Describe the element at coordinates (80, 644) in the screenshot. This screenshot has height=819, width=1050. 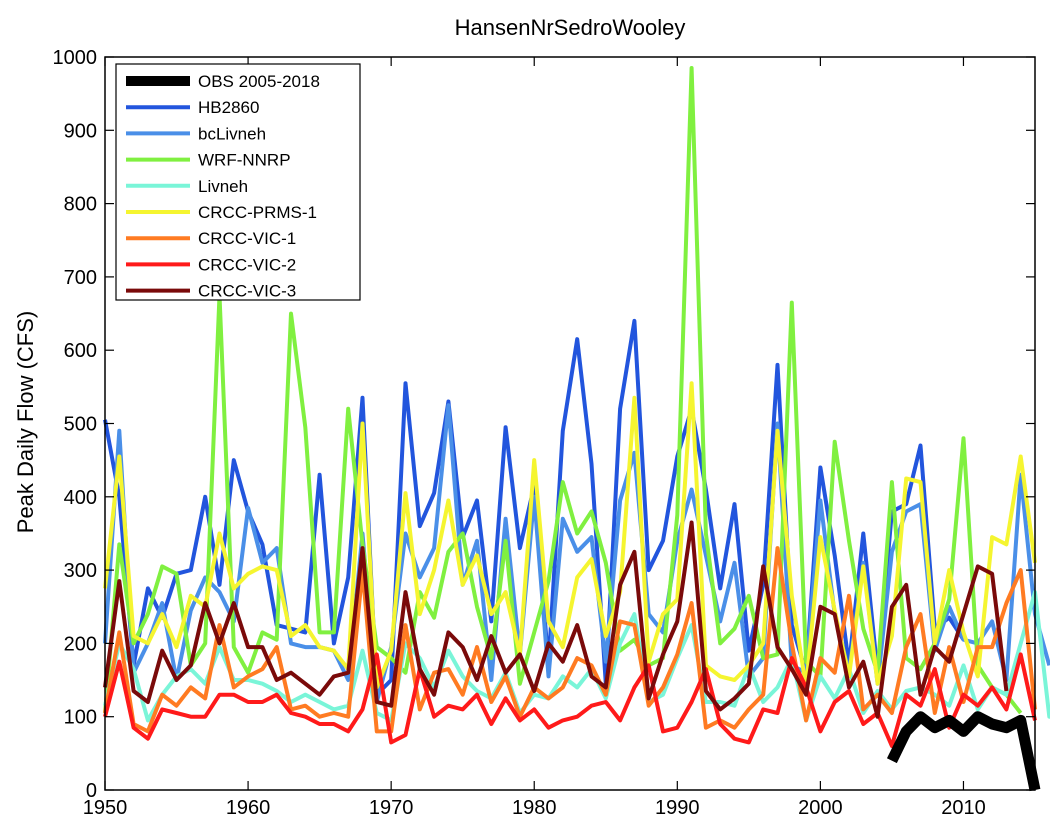
I see `y-tick-label: 200` at that location.